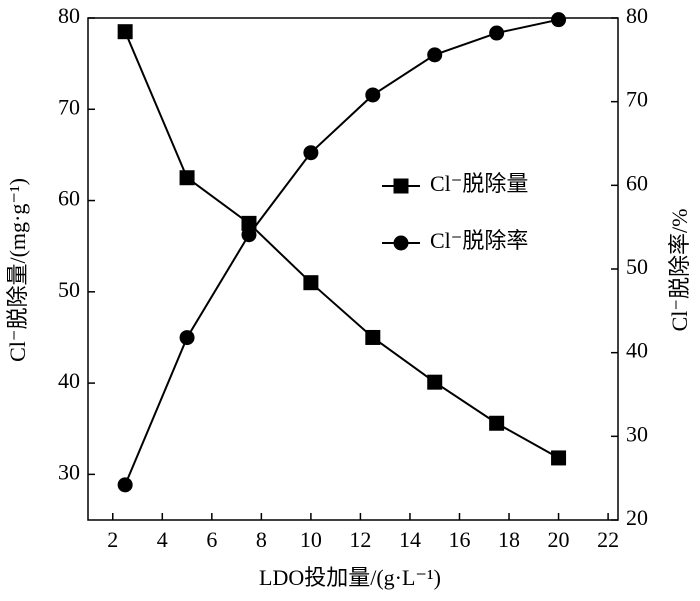 This screenshot has height=601, width=700. What do you see at coordinates (608, 539) in the screenshot?
I see `x-tick-label: 22` at bounding box center [608, 539].